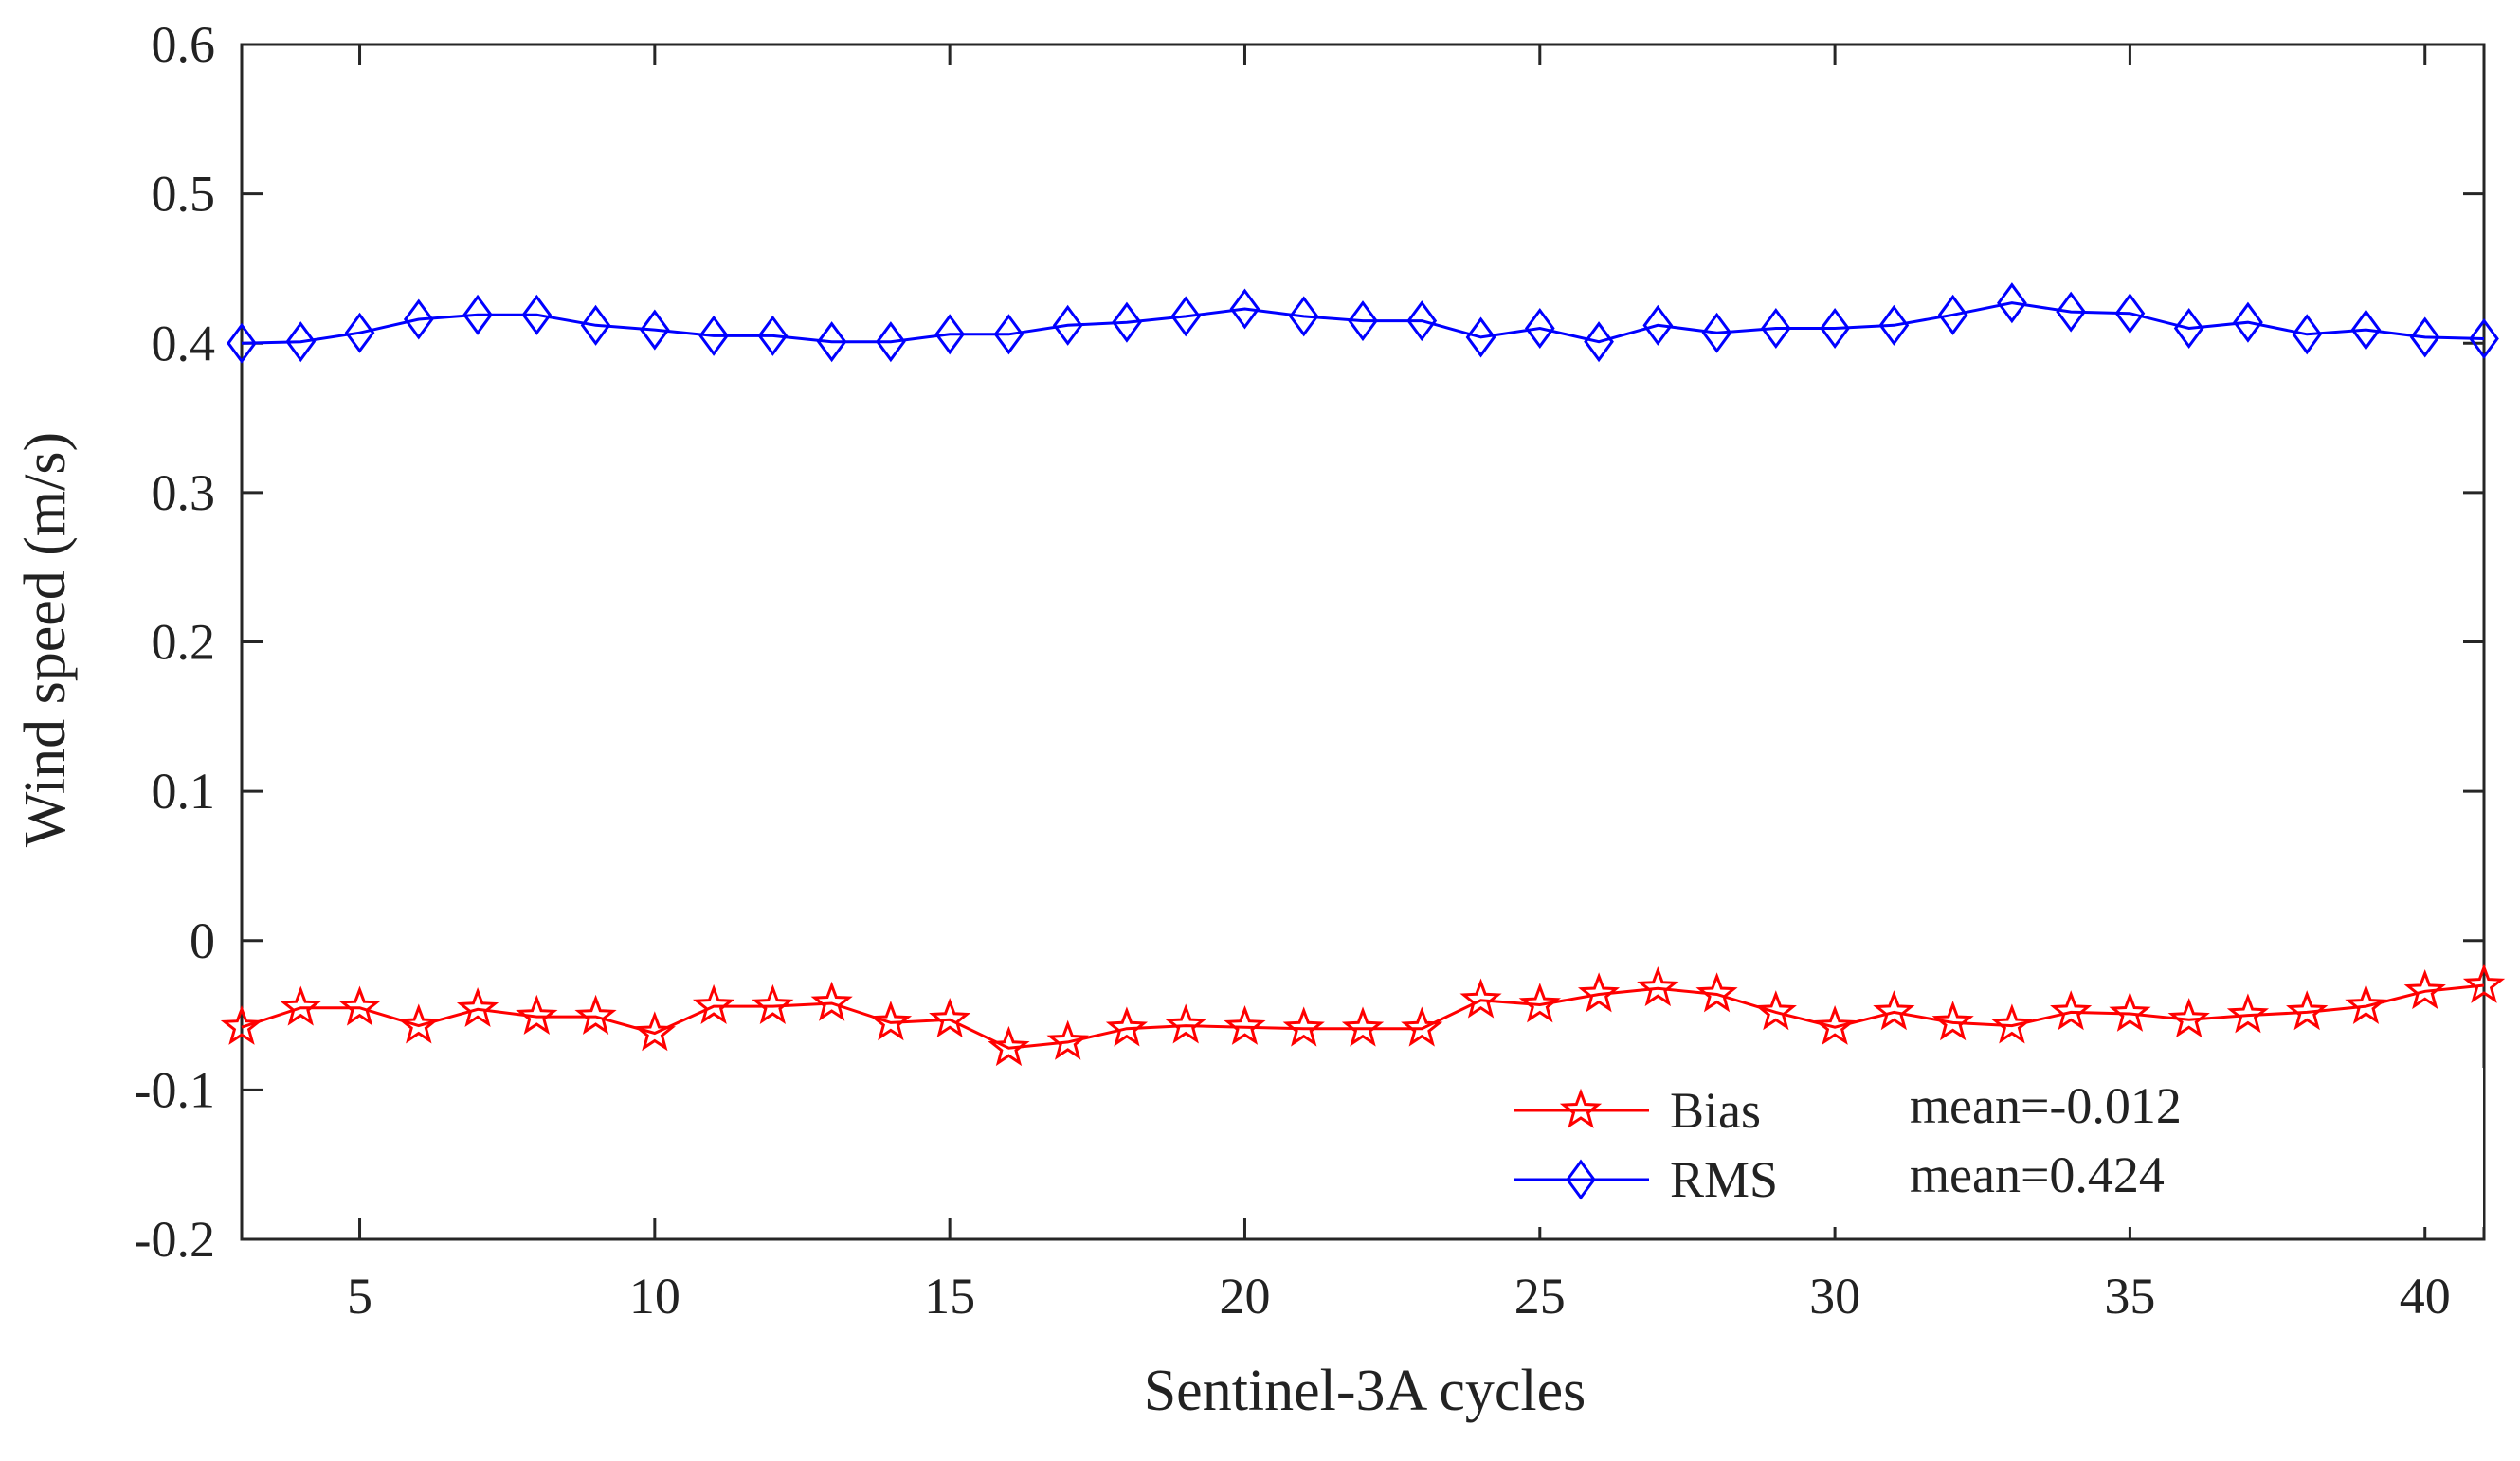  Describe the element at coordinates (360, 1296) in the screenshot. I see `x-tick-label: 5` at that location.